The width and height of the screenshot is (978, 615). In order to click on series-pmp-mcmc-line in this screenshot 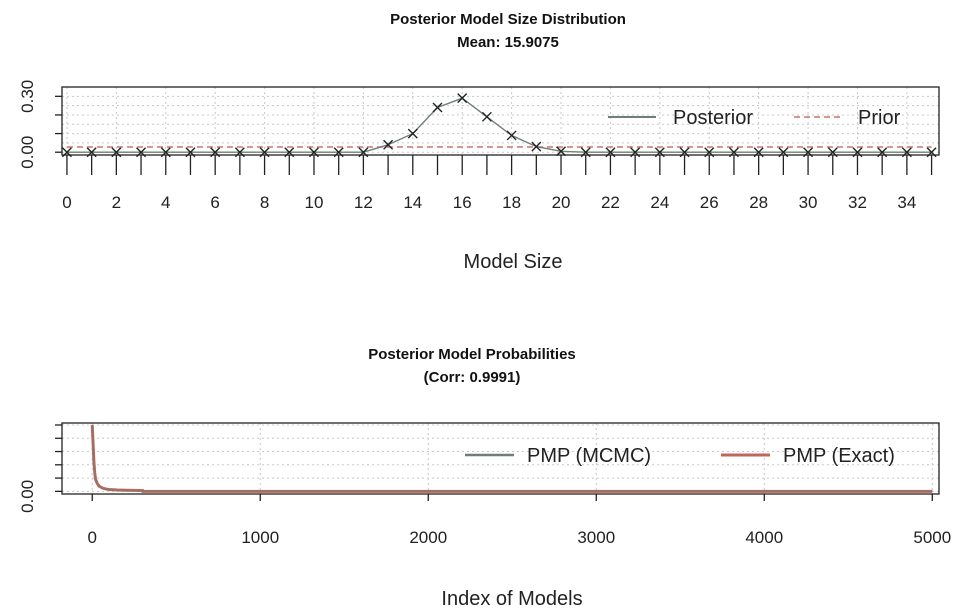, I will do `click(512, 458)`.